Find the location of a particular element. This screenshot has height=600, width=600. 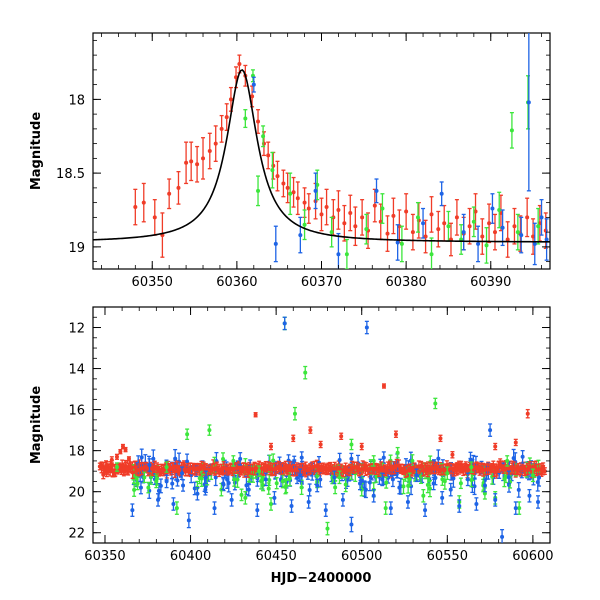

top-y-tick-label: 19 is located at coordinates (76, 248).